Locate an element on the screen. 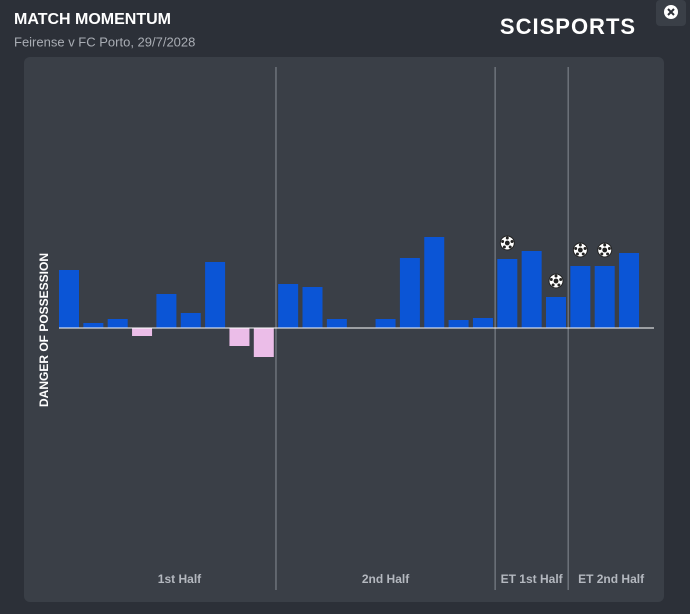 This screenshot has width=690, height=614. chart-subtitle: Feirense v FC Porto, 29/7/2028 is located at coordinates (104, 41).